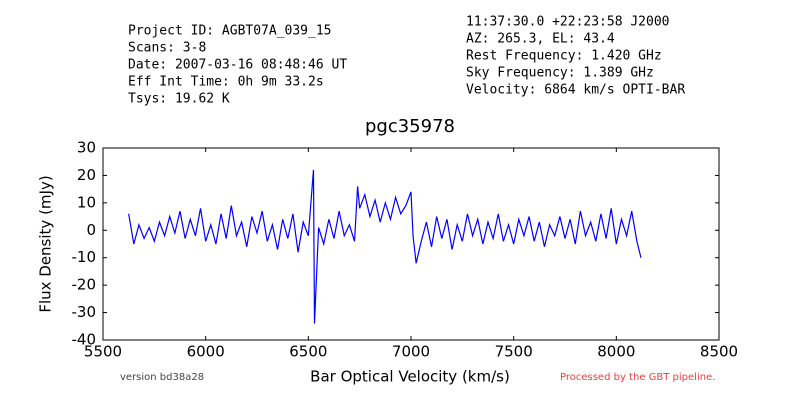 The width and height of the screenshot is (800, 400). I want to click on header-line: Project ID: AGBT07A_039_15, so click(230, 31).